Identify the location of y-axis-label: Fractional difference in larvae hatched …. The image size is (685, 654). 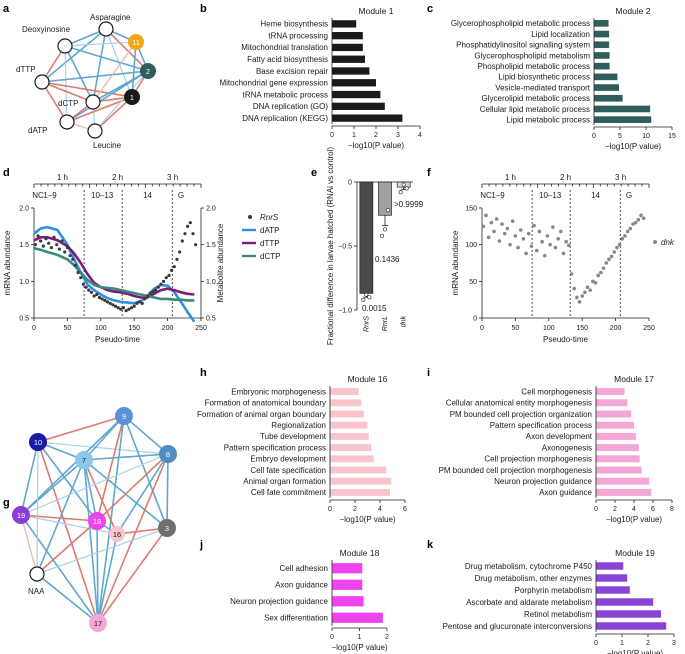
(330, 246).